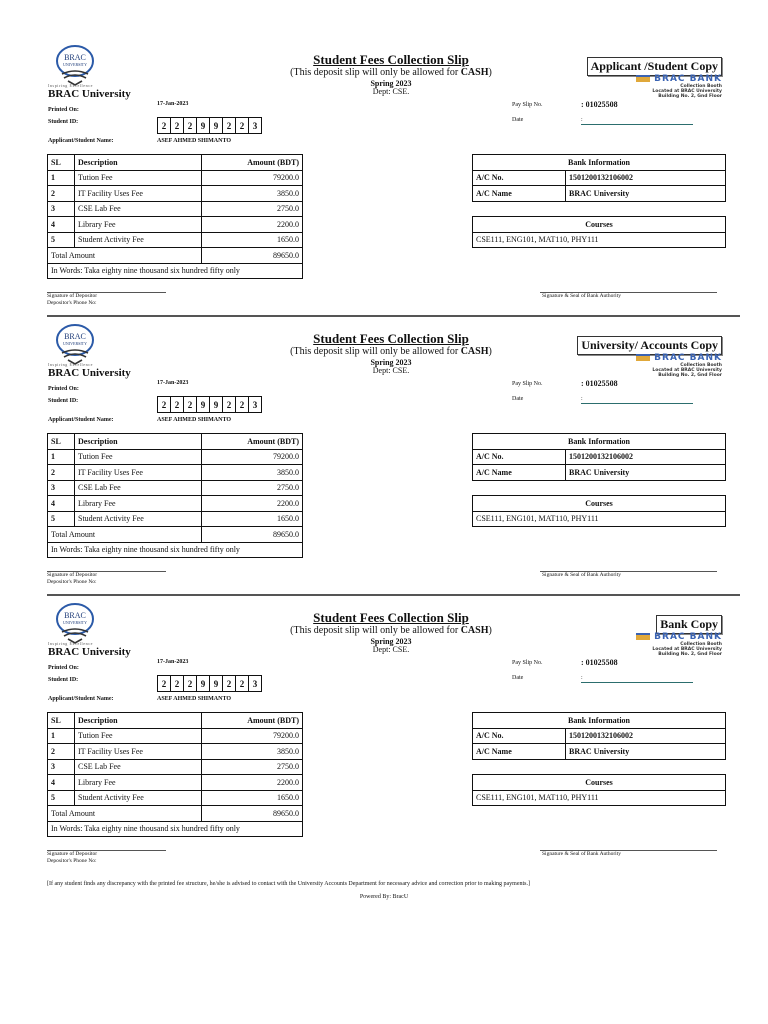 The height and width of the screenshot is (1024, 768). Describe the element at coordinates (106, 571) in the screenshot. I see `depositor-signature-line` at that location.